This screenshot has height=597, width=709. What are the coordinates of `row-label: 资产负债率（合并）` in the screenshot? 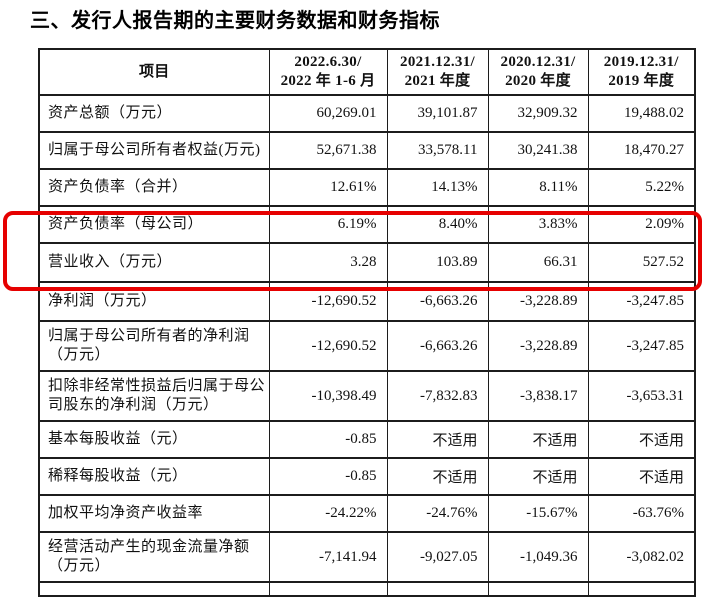 It's located at (154, 187).